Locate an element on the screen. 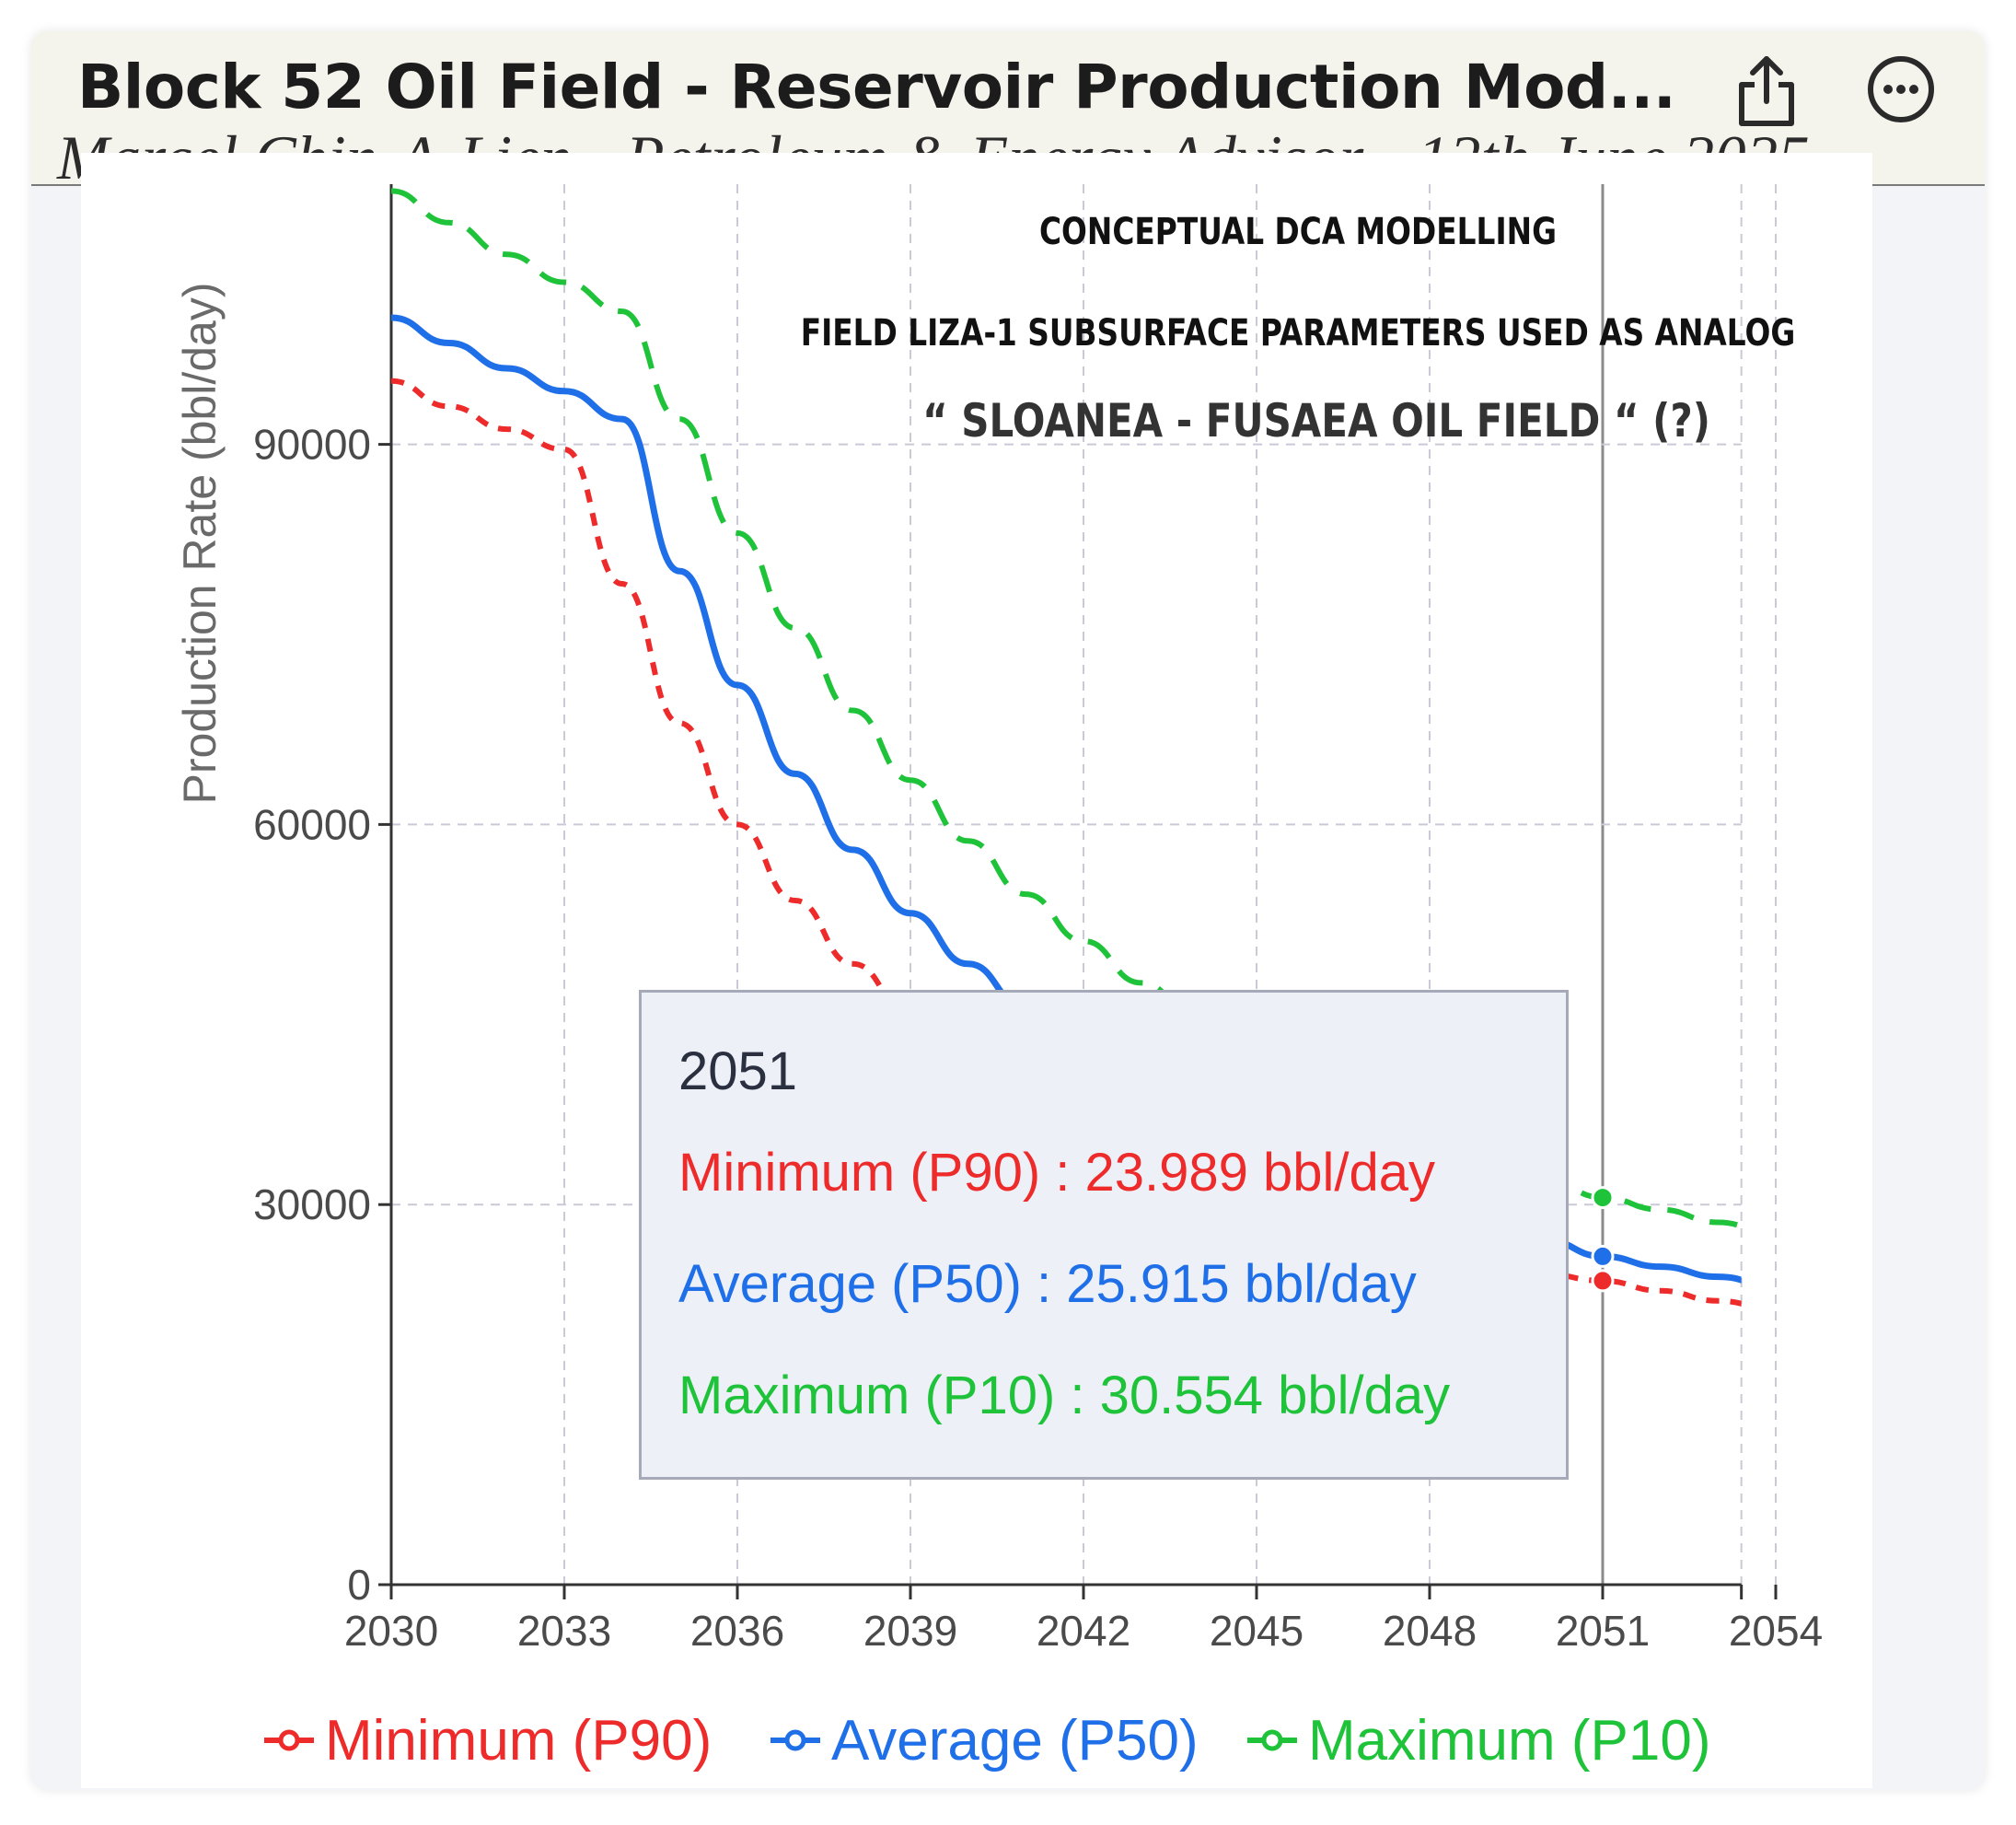  annotation-field-name: “ SLOANEA - FUSAEA OIL FIELD “ (?) is located at coordinates (1316, 420).